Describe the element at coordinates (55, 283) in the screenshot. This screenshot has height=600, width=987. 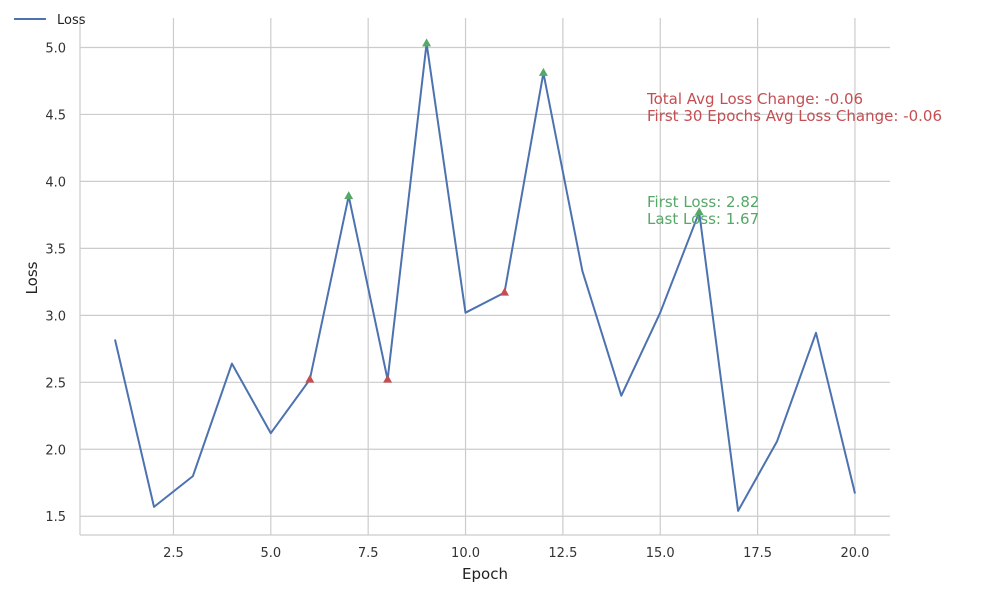
I see `y-tick-labels: 1.5 2.0 2.5 3.0 3.5 4.0 4.5 5.0` at that location.